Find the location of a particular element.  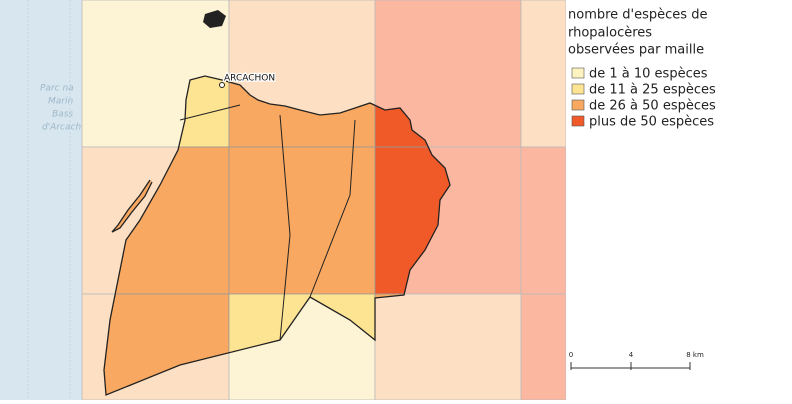

legend-label: de 11 à 25 espèces is located at coordinates (652, 90).